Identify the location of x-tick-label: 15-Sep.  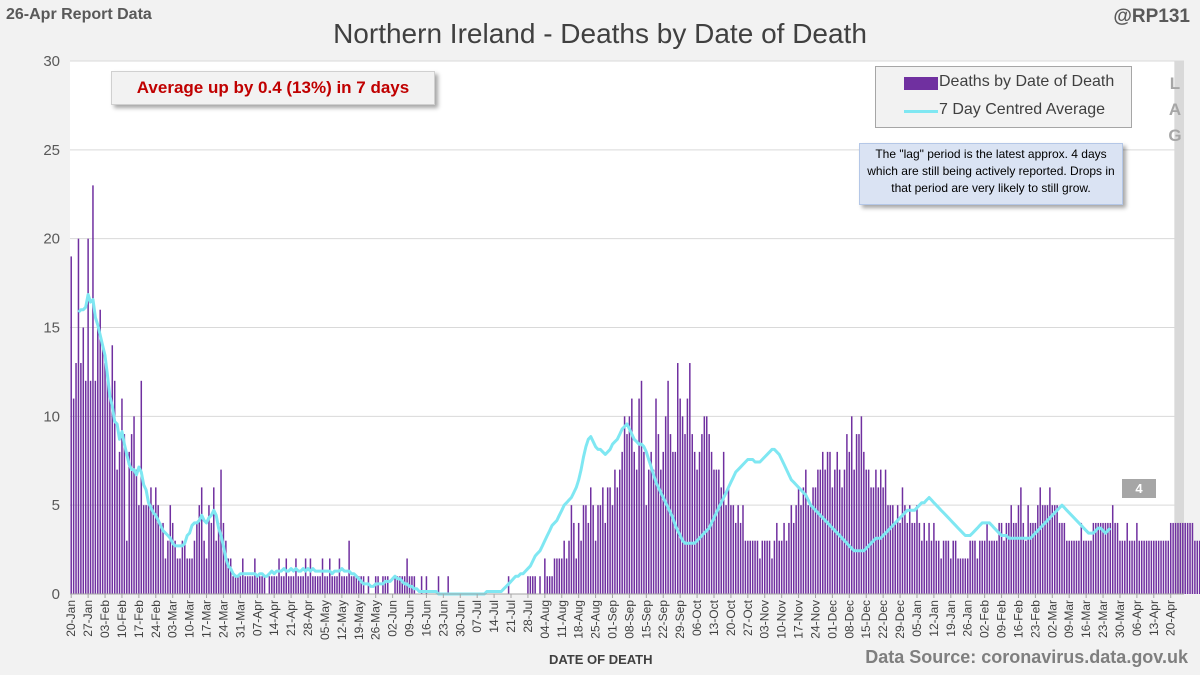
(646, 619).